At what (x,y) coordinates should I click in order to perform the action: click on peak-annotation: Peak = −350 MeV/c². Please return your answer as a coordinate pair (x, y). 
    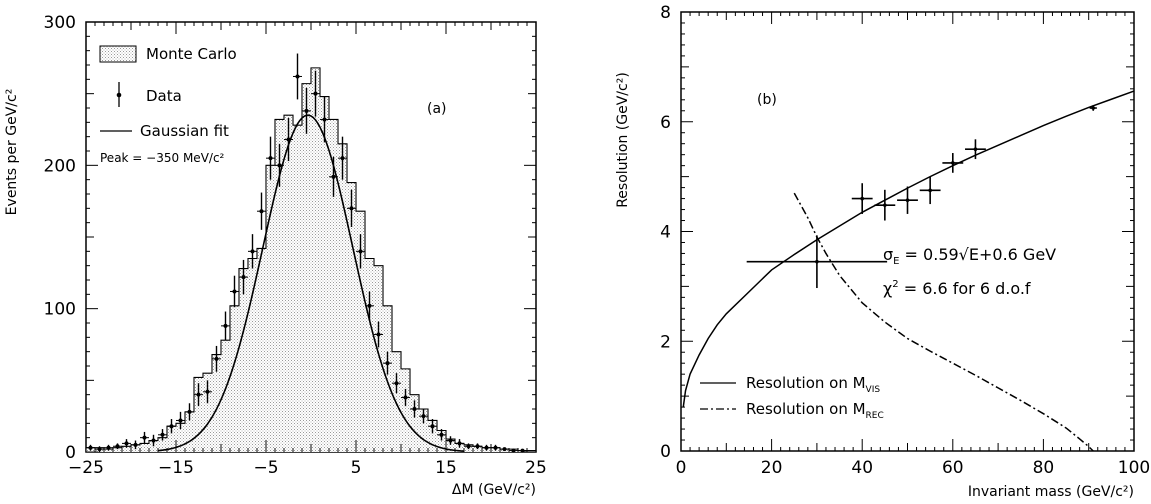
    Looking at the image, I should click on (162, 158).